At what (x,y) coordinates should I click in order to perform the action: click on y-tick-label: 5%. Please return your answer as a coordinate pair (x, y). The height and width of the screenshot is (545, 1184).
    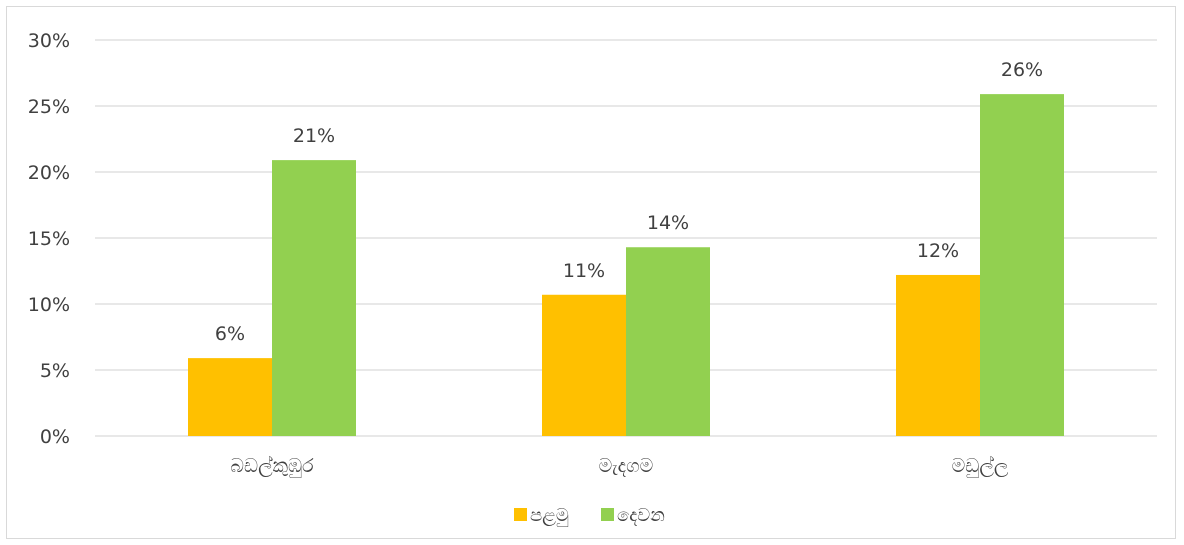
    Looking at the image, I should click on (55, 371).